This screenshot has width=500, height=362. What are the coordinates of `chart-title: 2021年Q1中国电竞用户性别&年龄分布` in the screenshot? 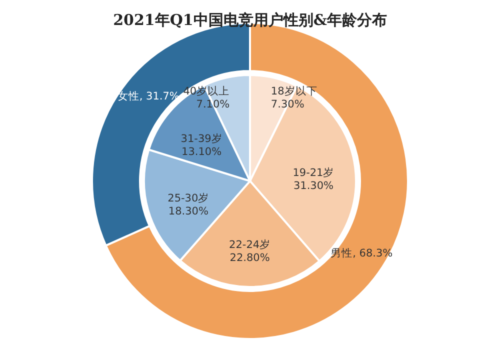 It's located at (250, 20).